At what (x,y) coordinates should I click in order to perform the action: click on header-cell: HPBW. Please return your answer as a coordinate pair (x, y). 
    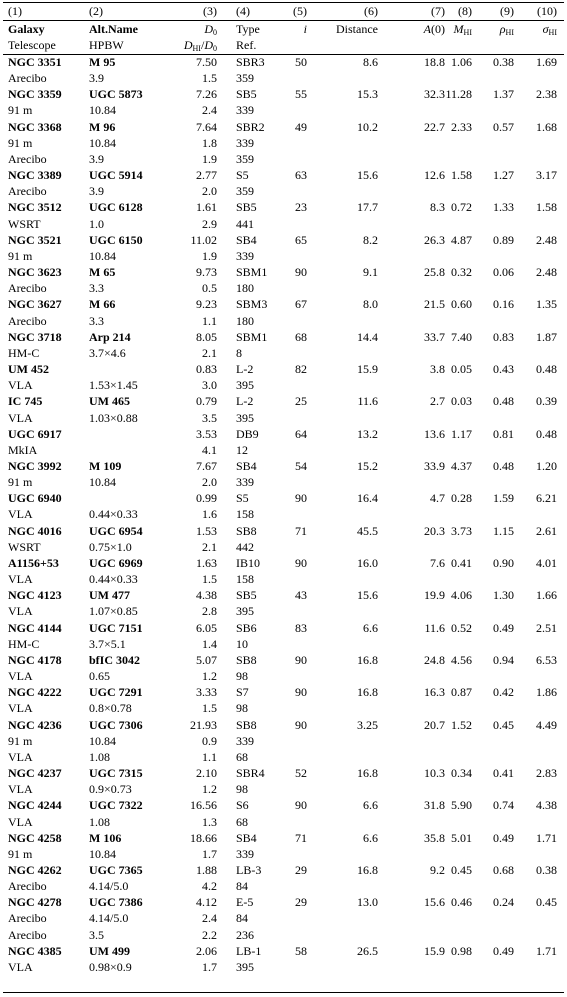
    Looking at the image, I should click on (106, 45).